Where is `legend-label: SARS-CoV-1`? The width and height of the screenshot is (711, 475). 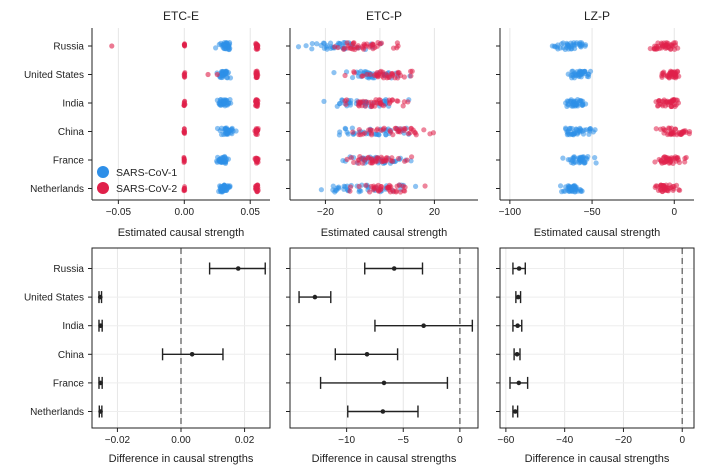 legend-label: SARS-CoV-1 is located at coordinates (146, 173).